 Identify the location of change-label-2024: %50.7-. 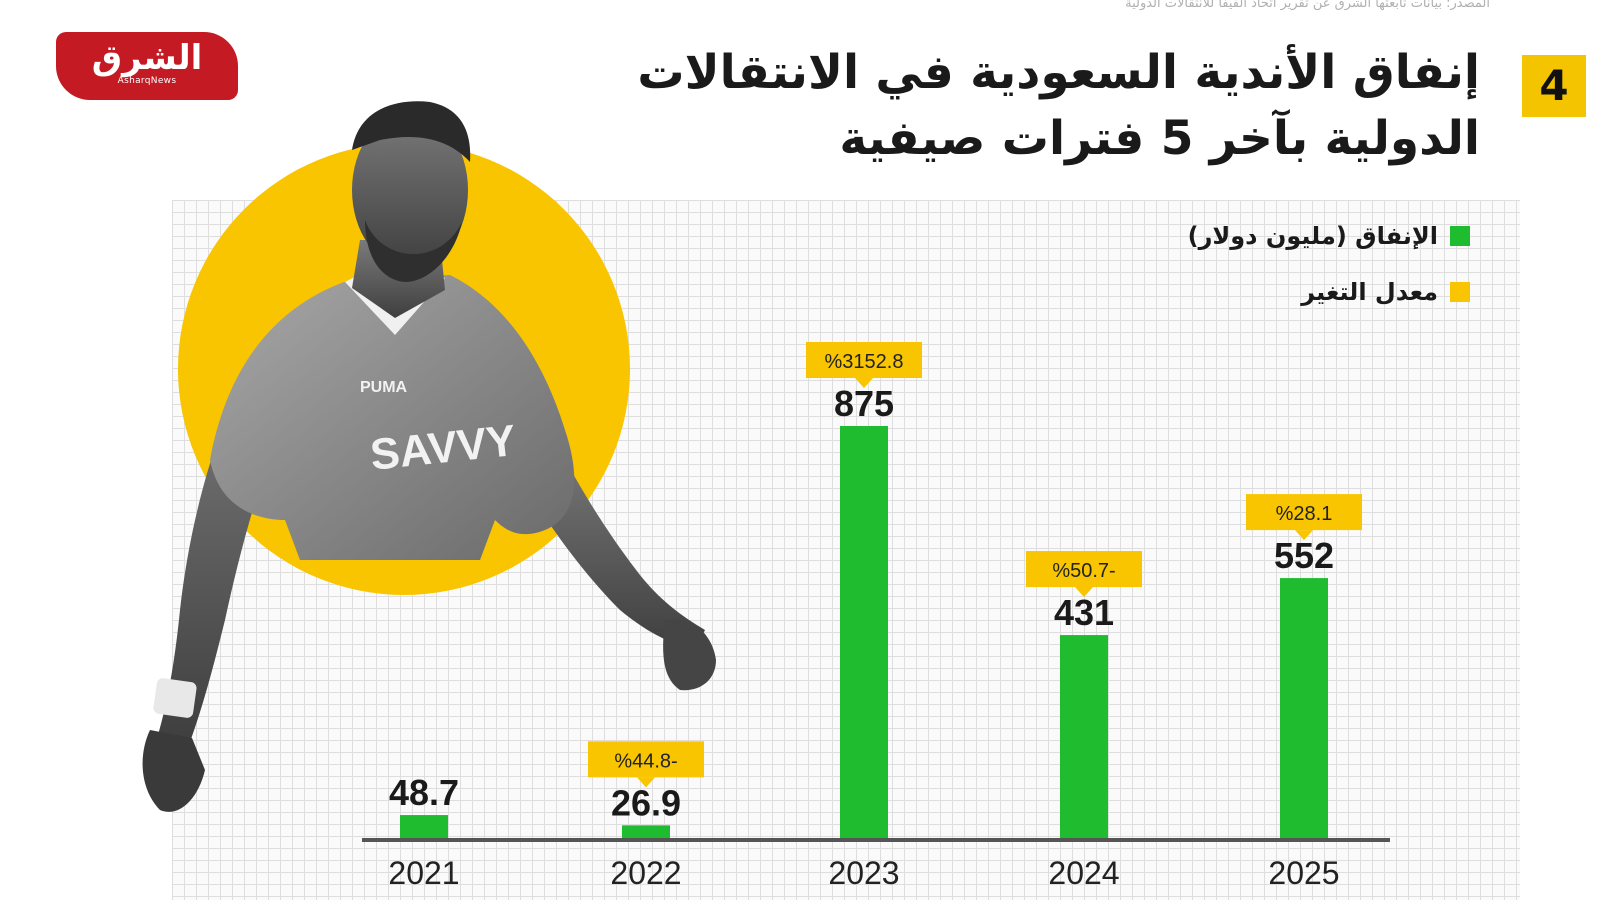
(1083, 571).